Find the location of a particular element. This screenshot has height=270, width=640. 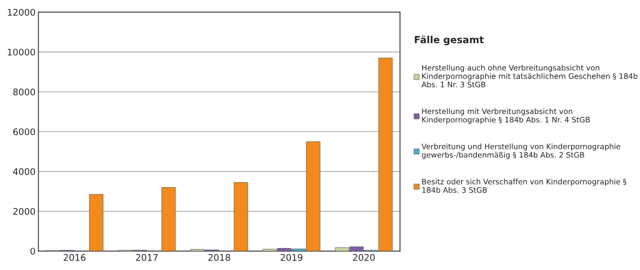

y-tick-label: 6000 is located at coordinates (24, 132).